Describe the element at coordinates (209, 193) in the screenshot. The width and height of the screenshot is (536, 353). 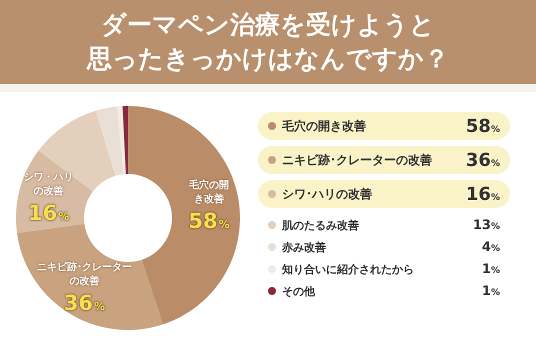
I see `text: 毛穴の開き改善` at that location.